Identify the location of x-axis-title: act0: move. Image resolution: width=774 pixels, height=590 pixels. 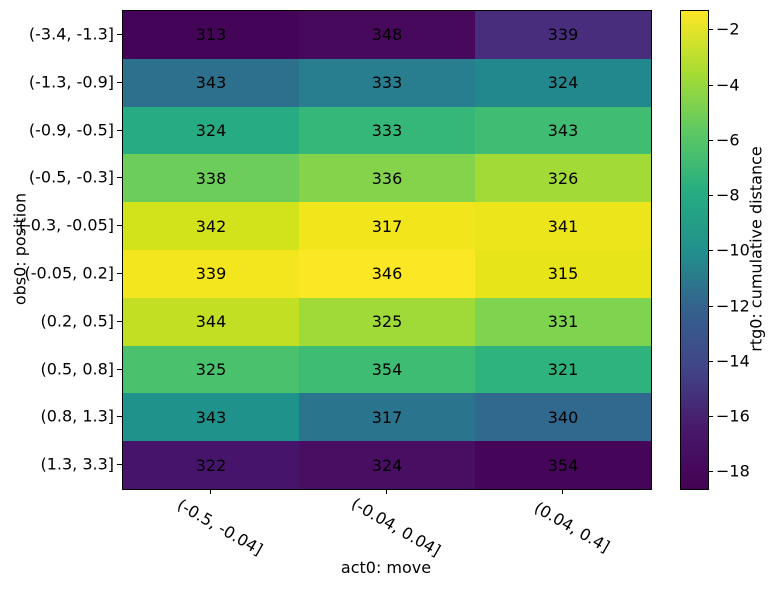
(386, 567).